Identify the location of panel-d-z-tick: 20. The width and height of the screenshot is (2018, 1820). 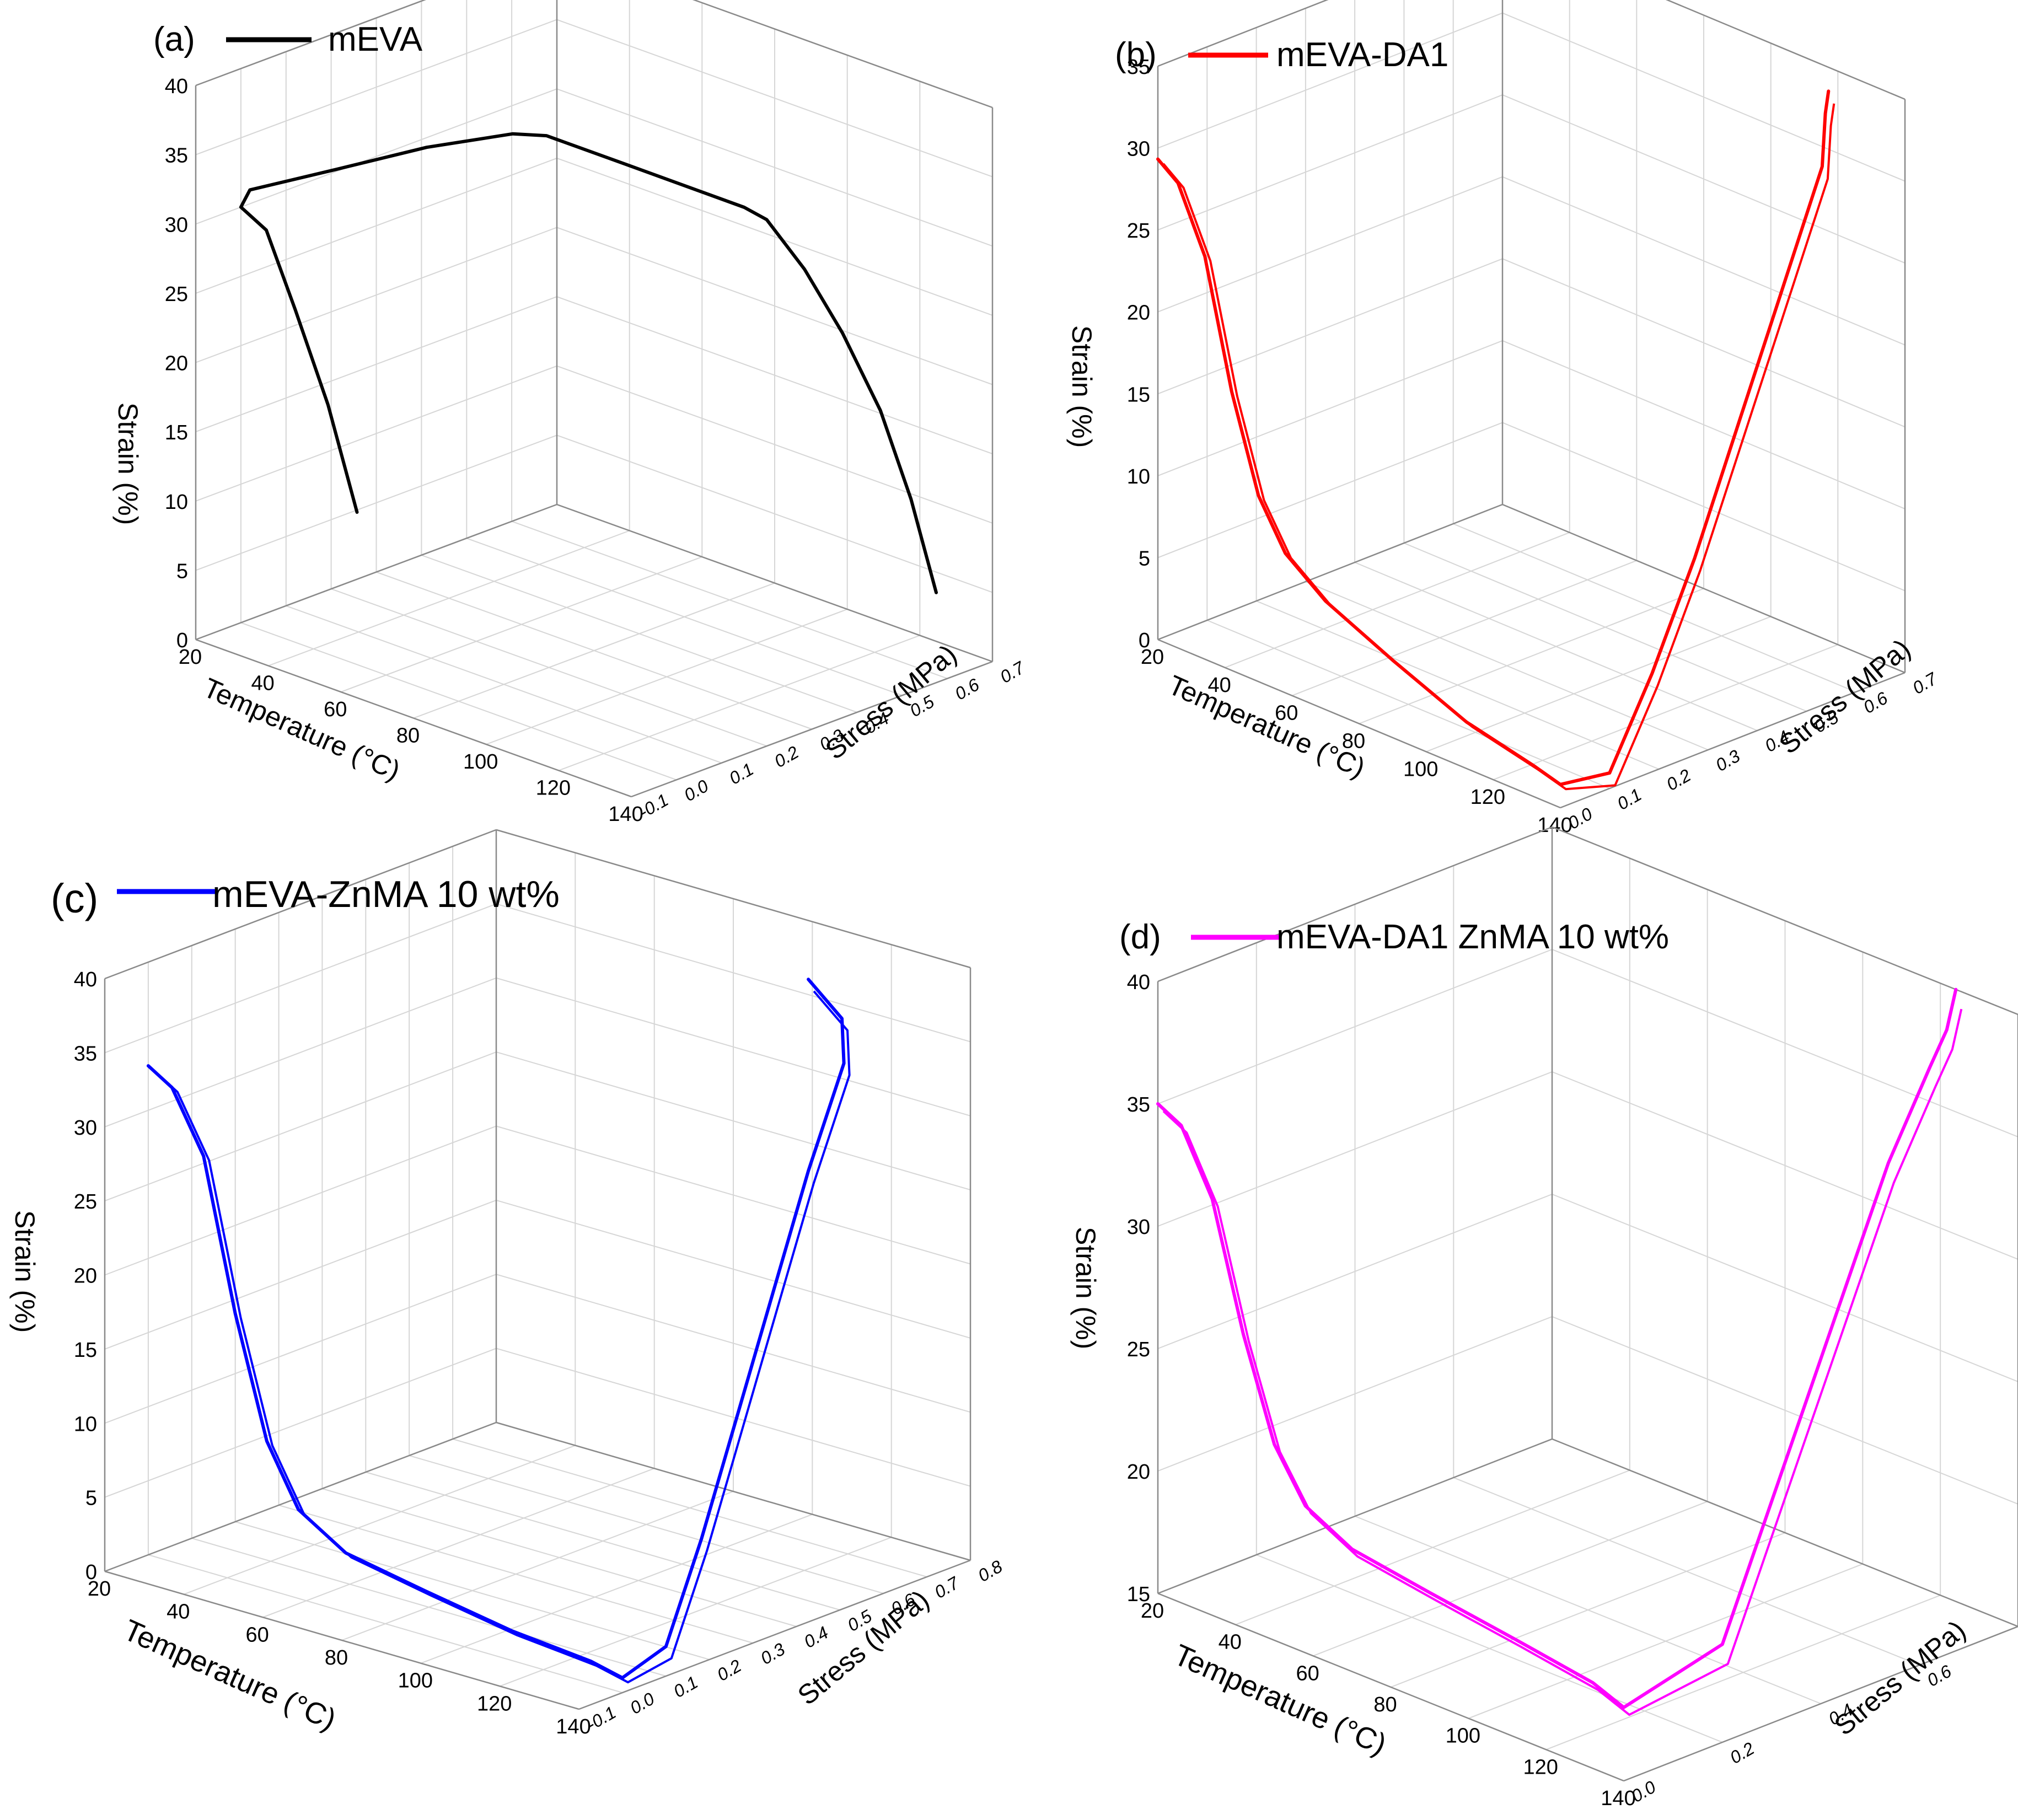
(1138, 1472).